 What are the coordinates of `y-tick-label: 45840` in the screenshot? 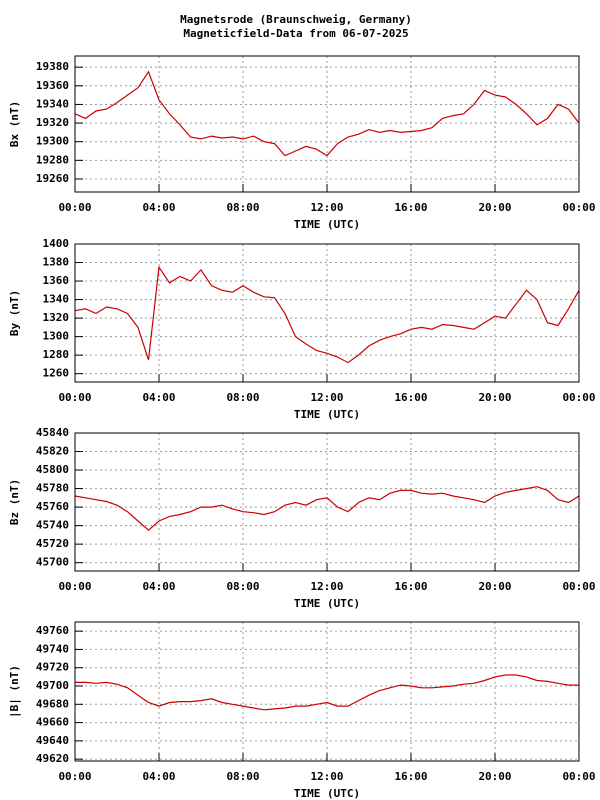 It's located at (52, 432).